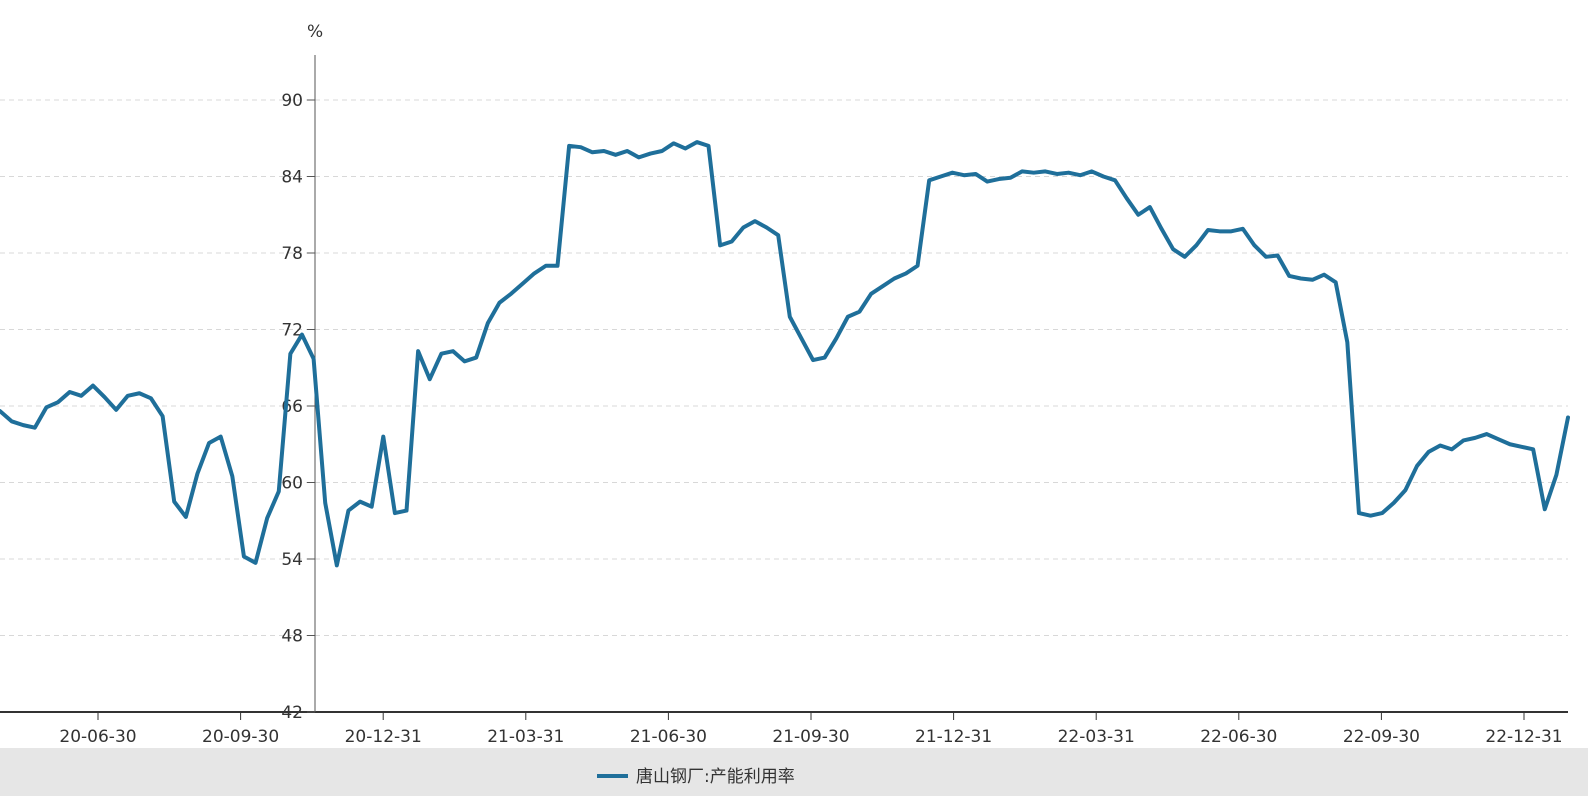 Image resolution: width=1588 pixels, height=796 pixels. Describe the element at coordinates (525, 737) in the screenshot. I see `x-tick-label: 21-03-31` at that location.